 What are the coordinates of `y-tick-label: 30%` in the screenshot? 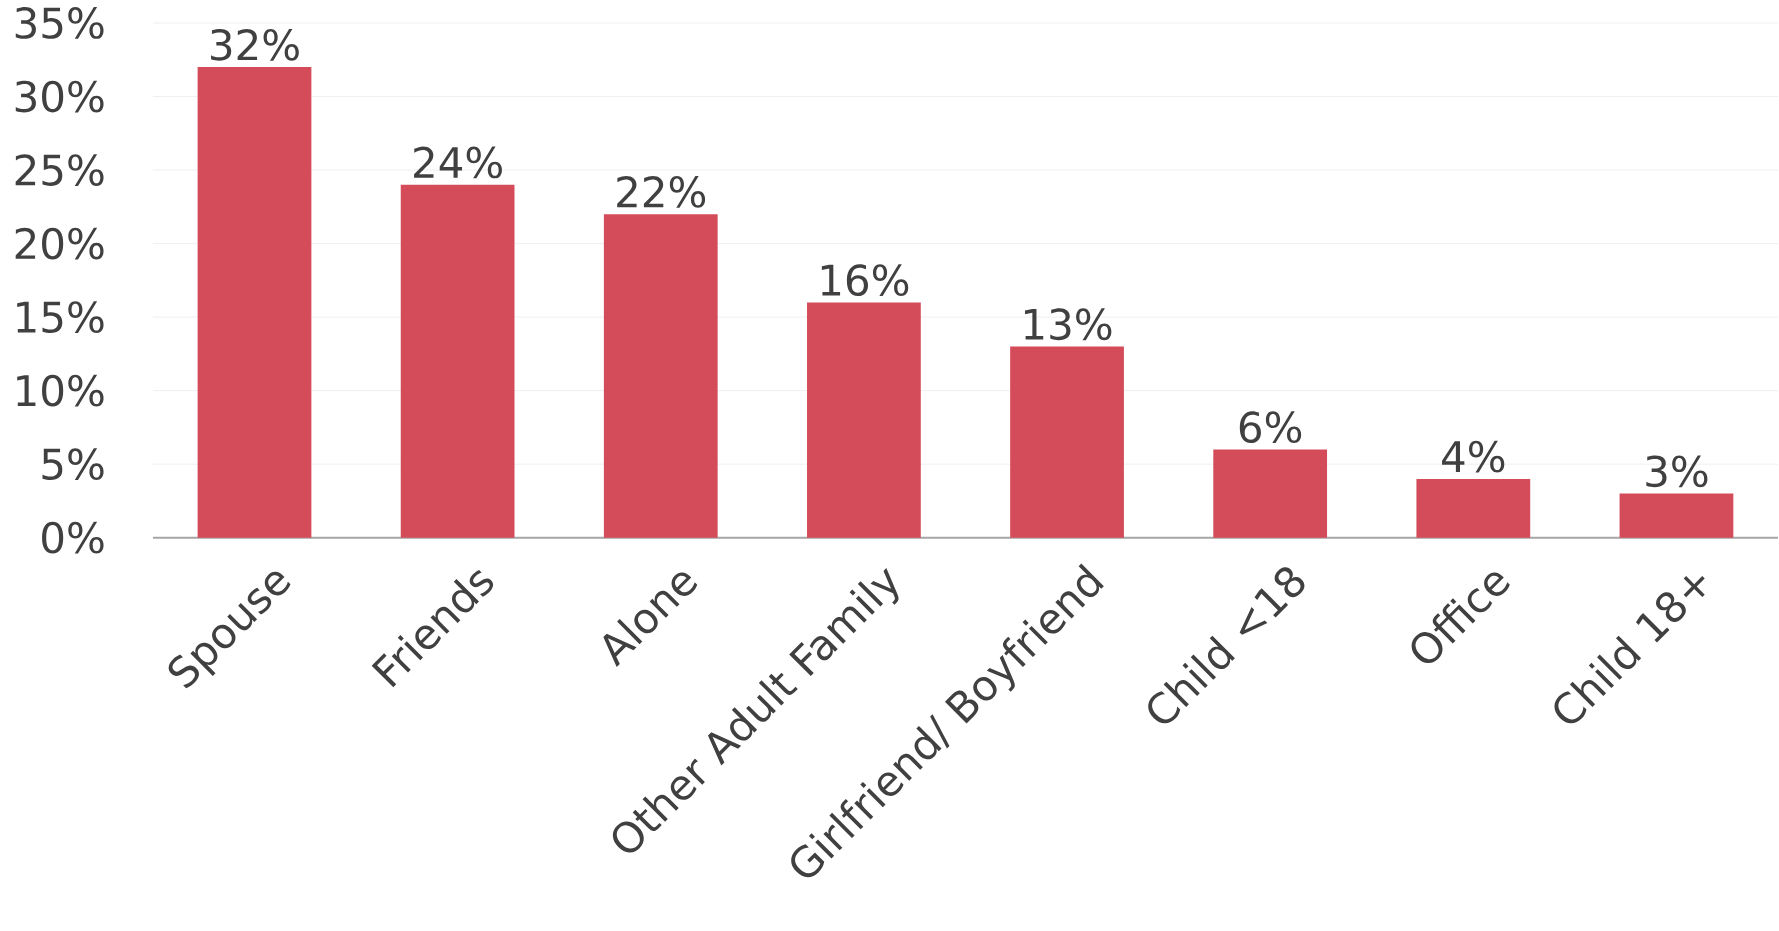 It's located at (59, 96).